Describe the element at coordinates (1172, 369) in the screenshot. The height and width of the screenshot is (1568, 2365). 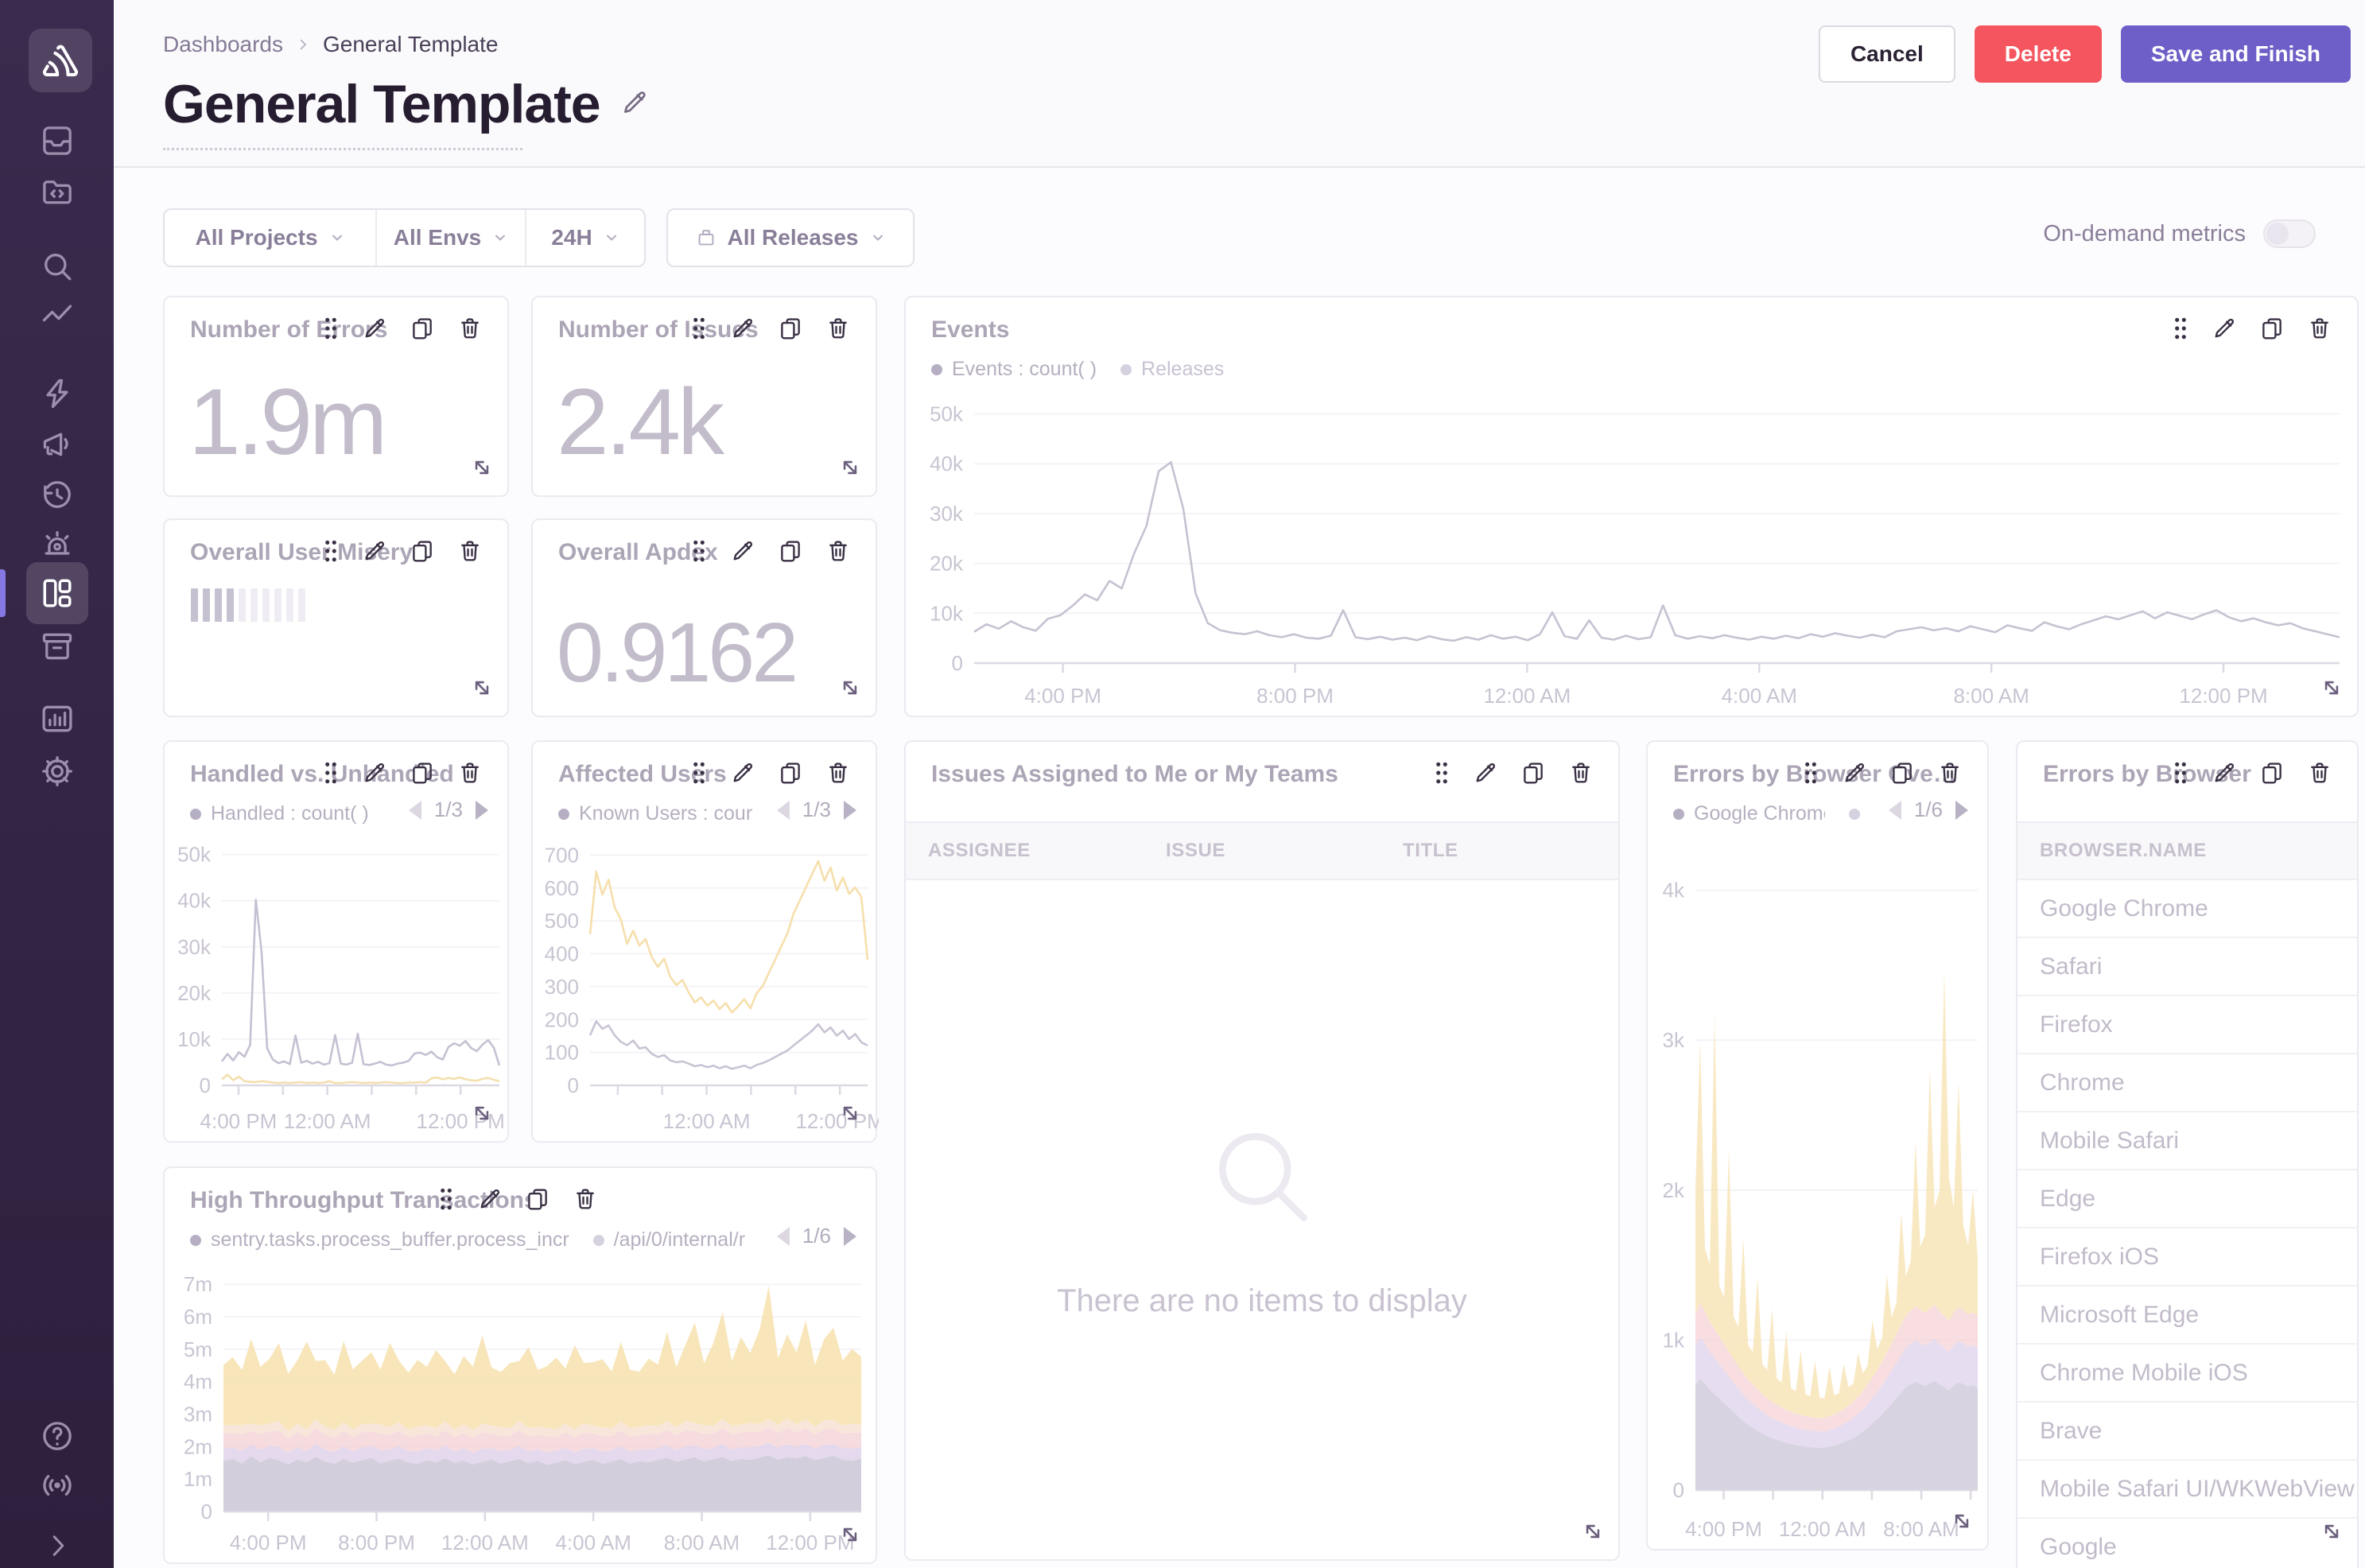
I see `legend-item: Releases` at that location.